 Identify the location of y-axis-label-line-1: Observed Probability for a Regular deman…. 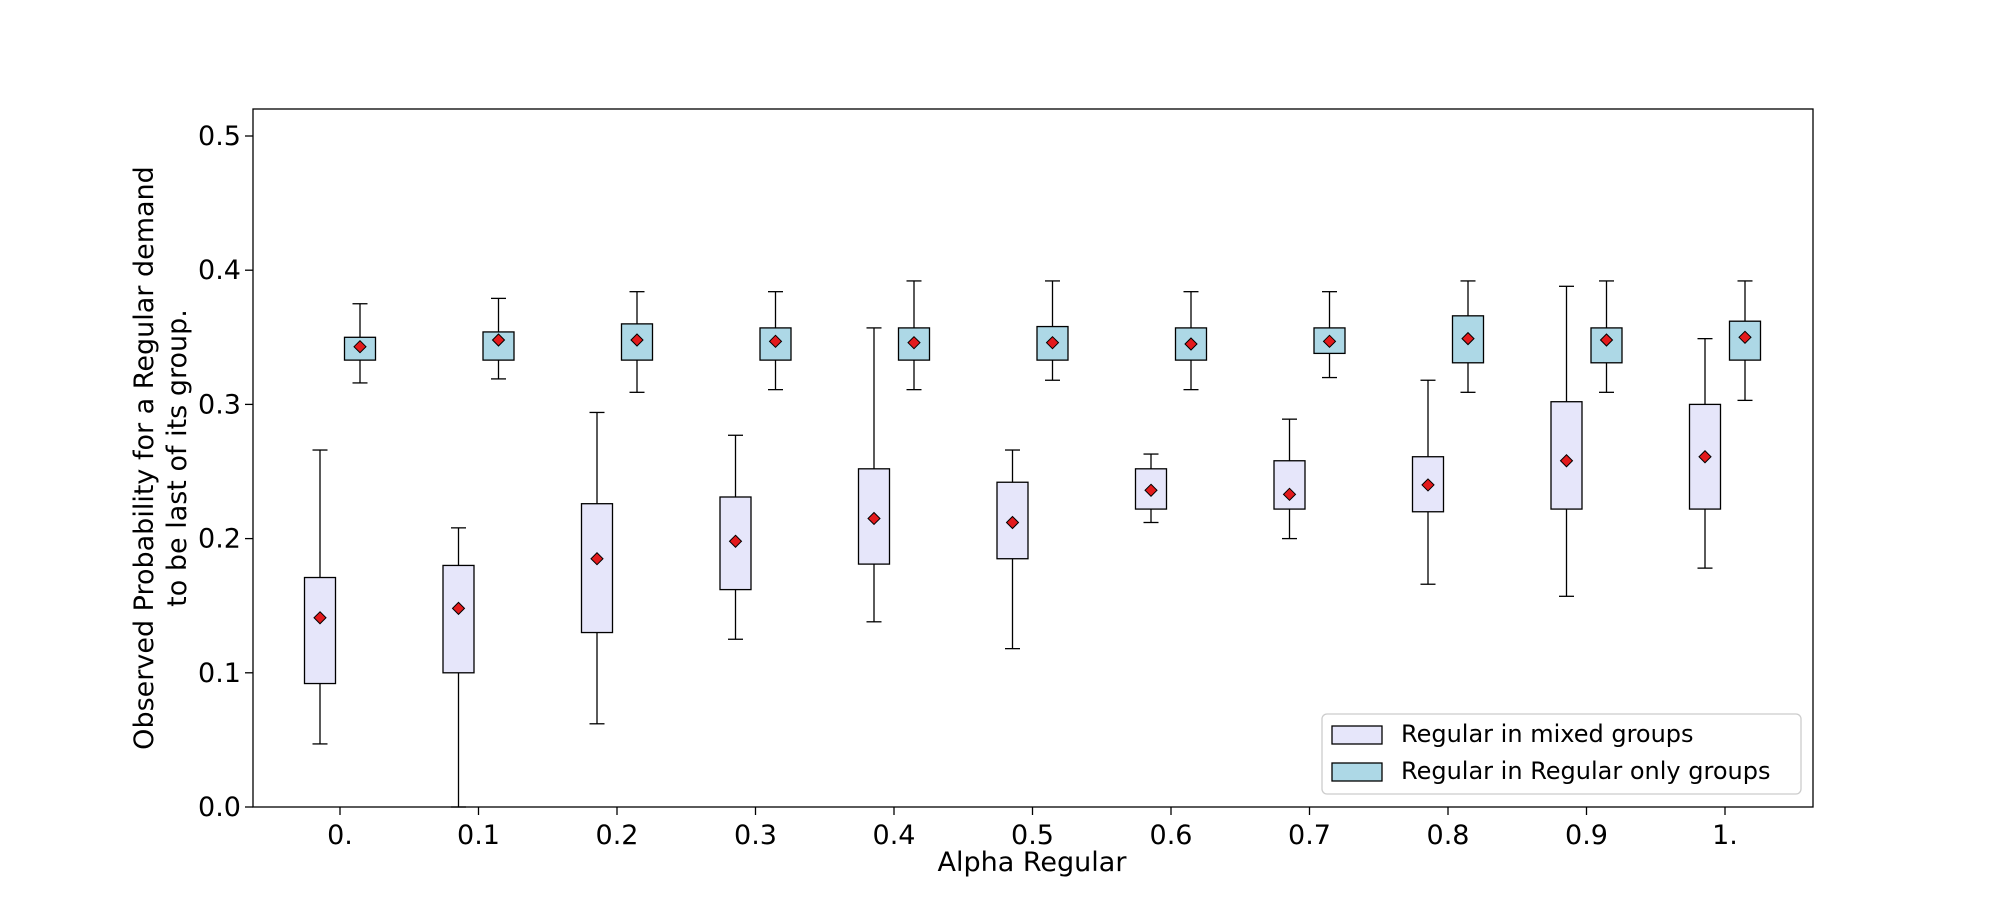
(144, 458).